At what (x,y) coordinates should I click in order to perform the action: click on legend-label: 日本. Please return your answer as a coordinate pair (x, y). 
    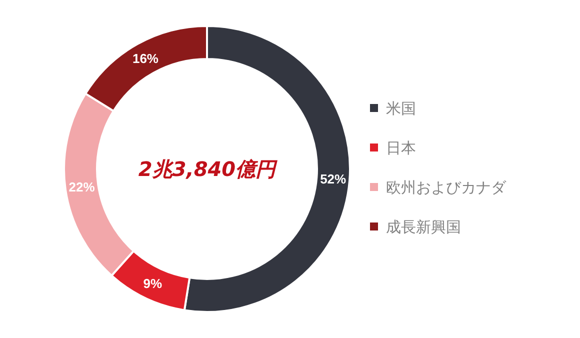
    Looking at the image, I should click on (401, 147).